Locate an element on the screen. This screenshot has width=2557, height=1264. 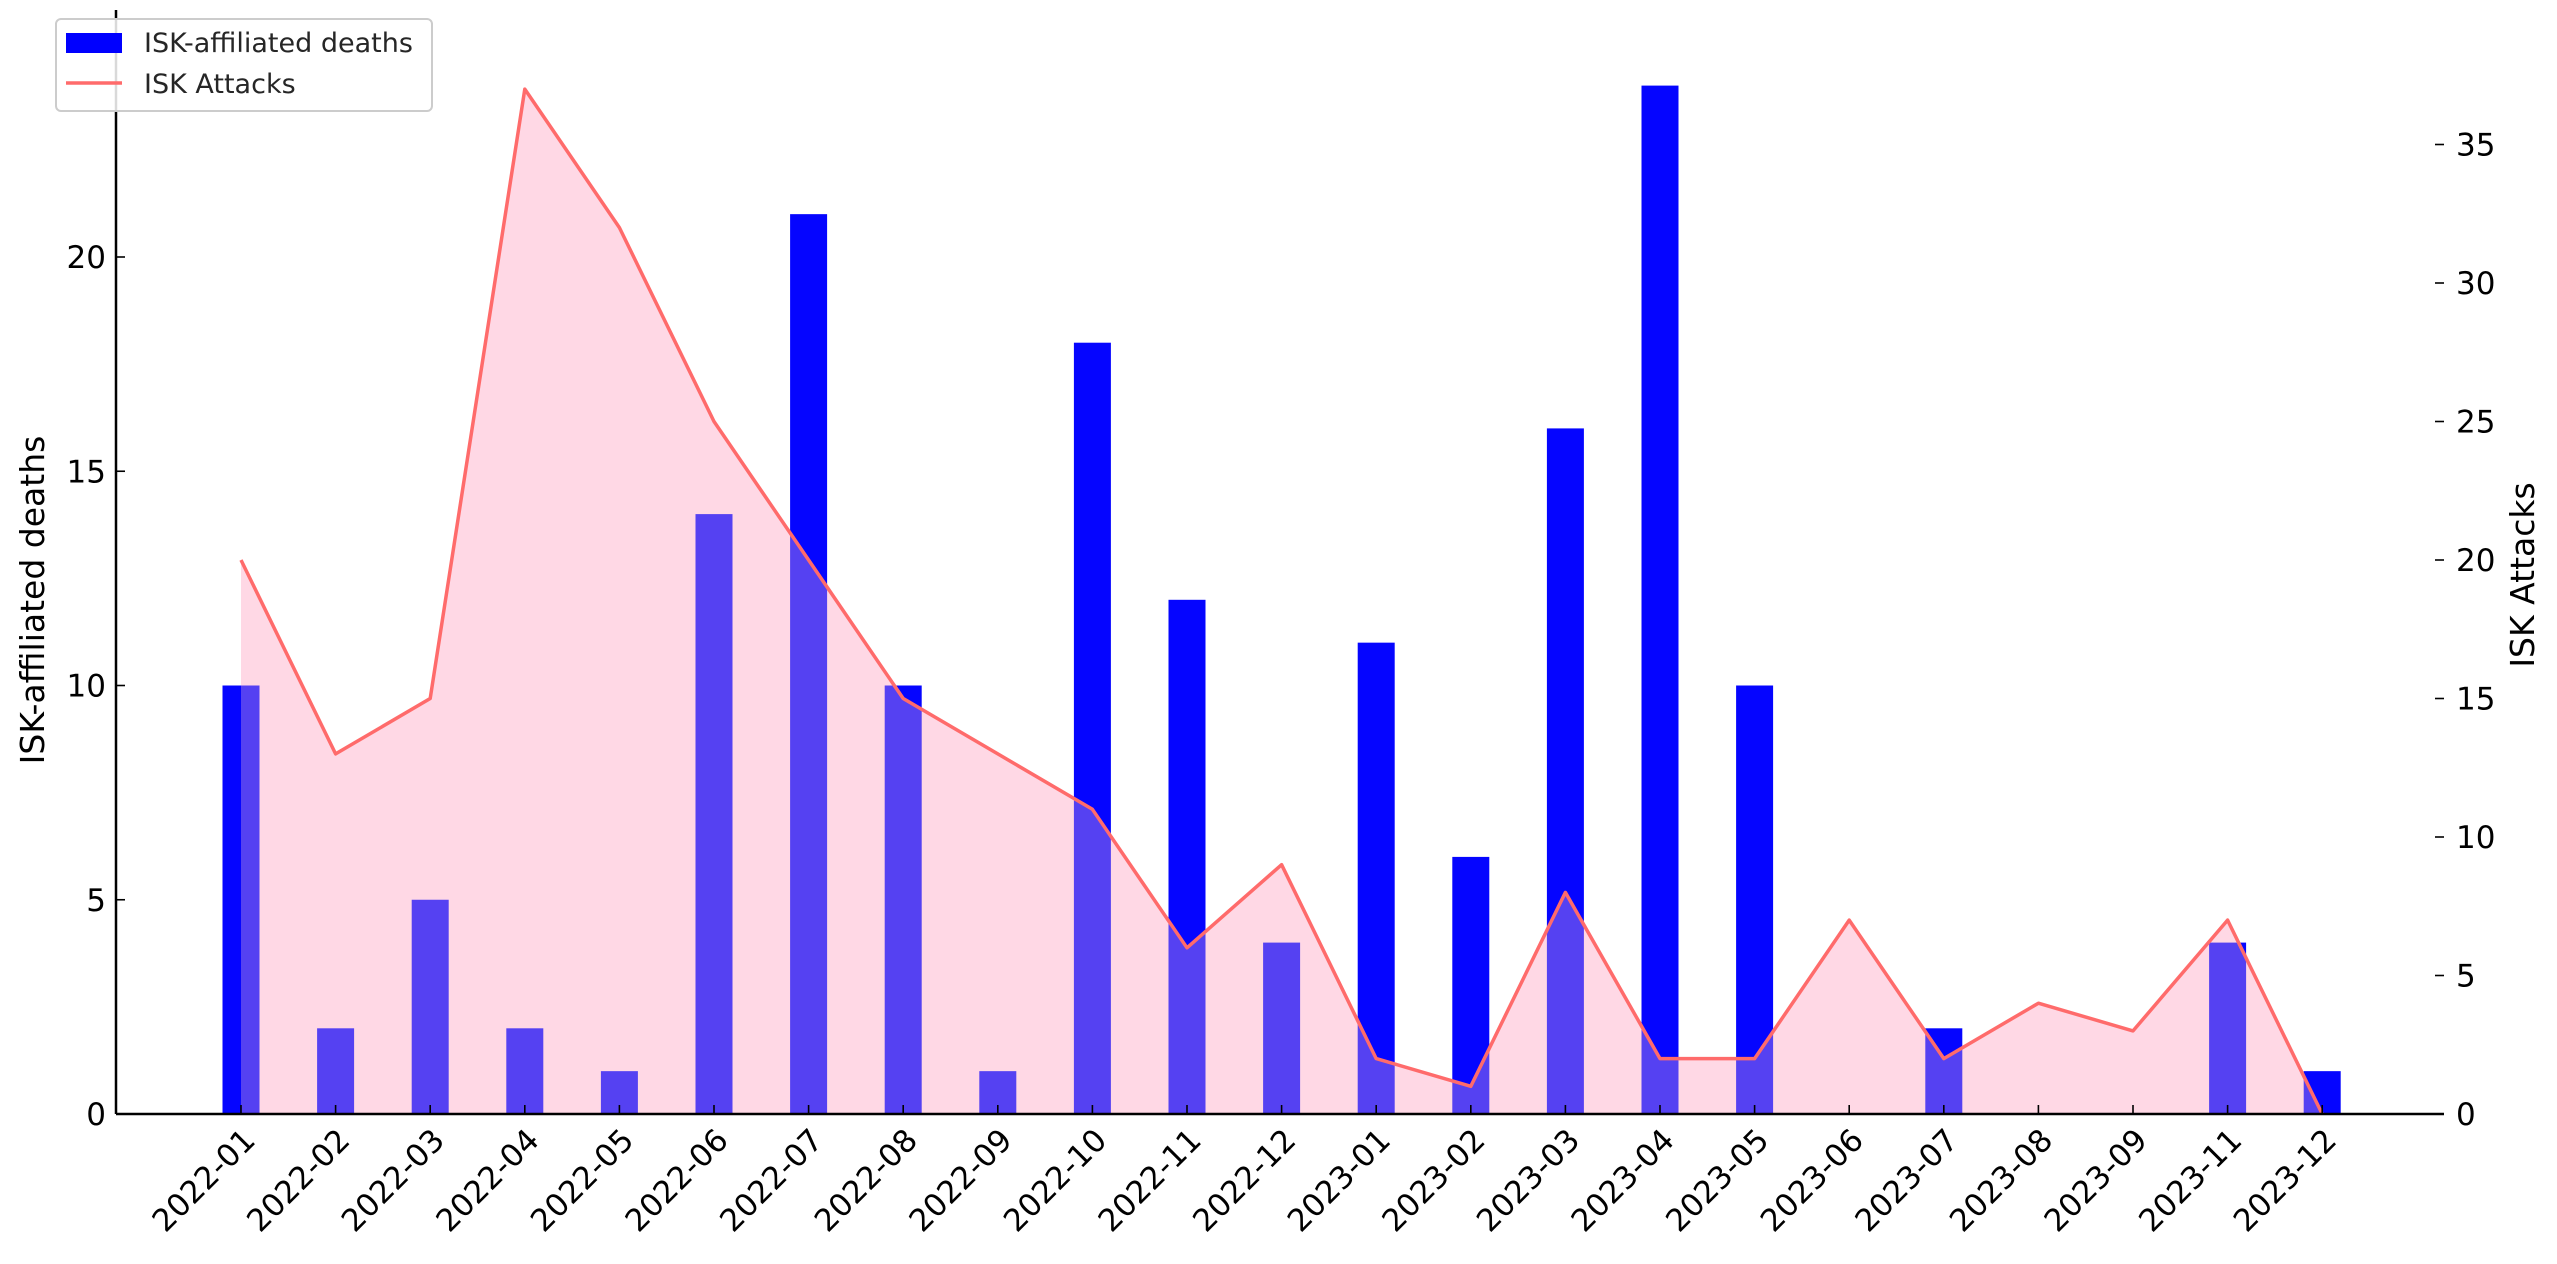
y2-tick-label-10: 10 is located at coordinates (2475, 838).